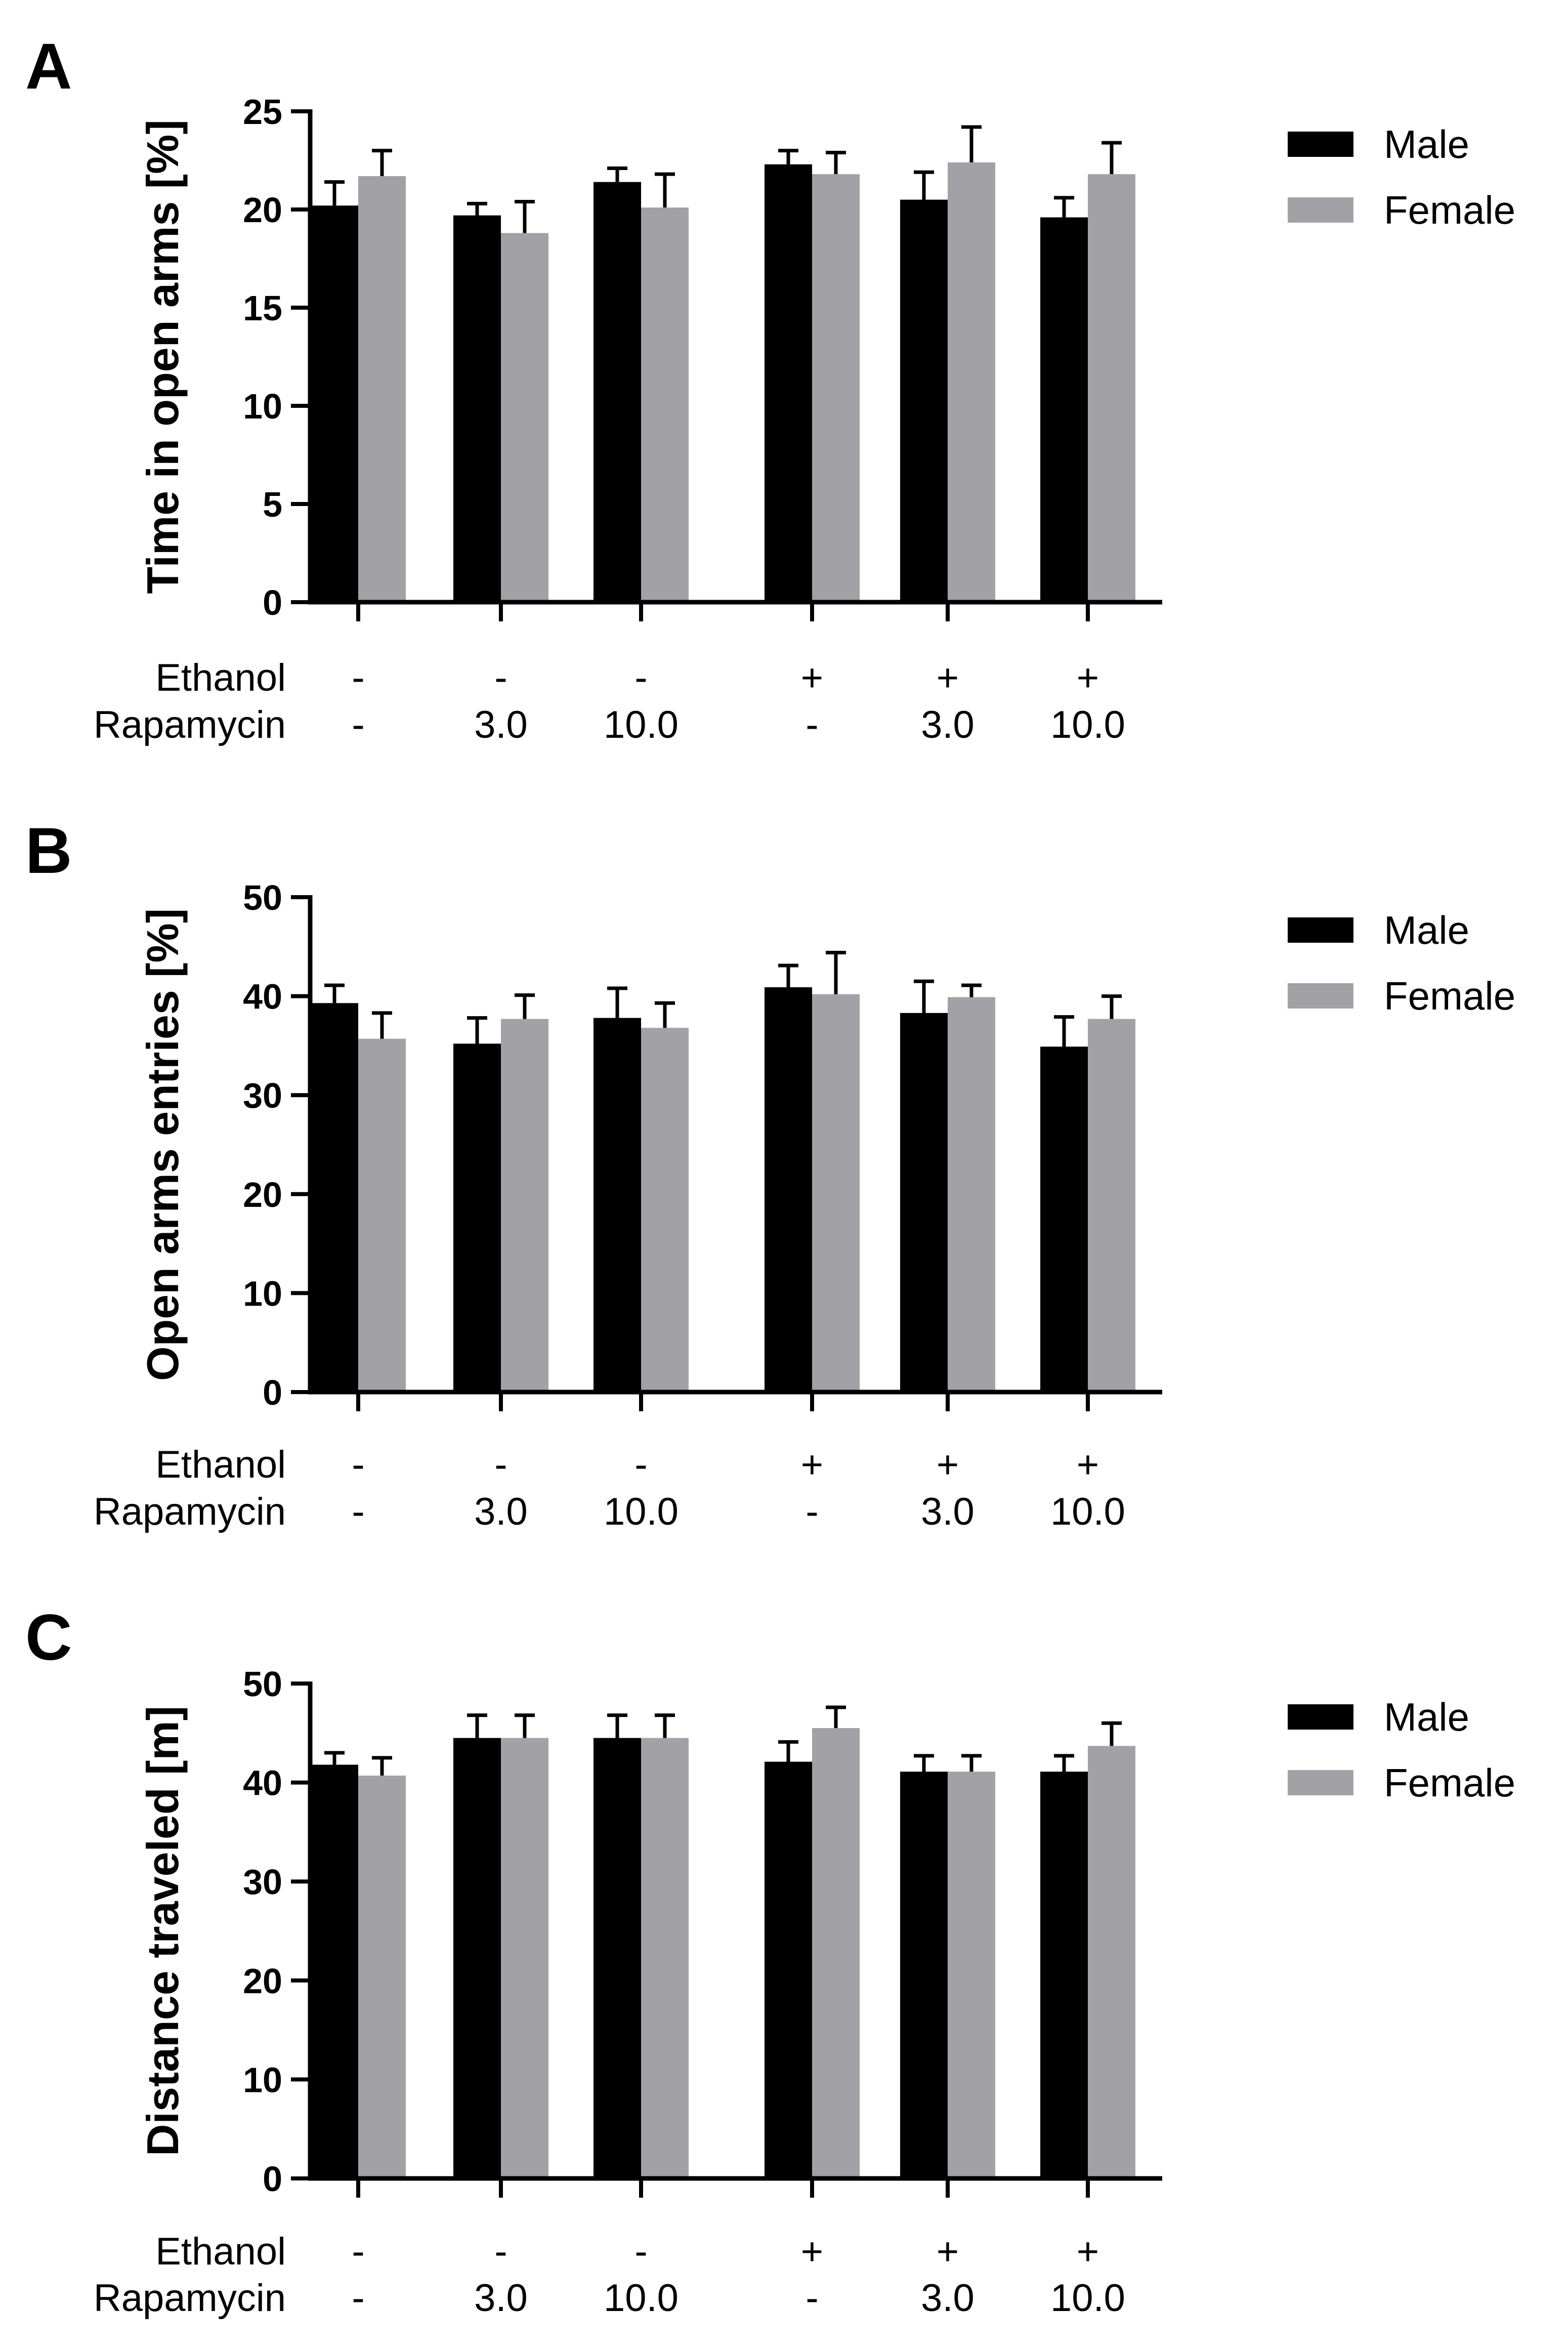 The image size is (1568, 2352). I want to click on y-tick-label: 5, so click(272, 504).